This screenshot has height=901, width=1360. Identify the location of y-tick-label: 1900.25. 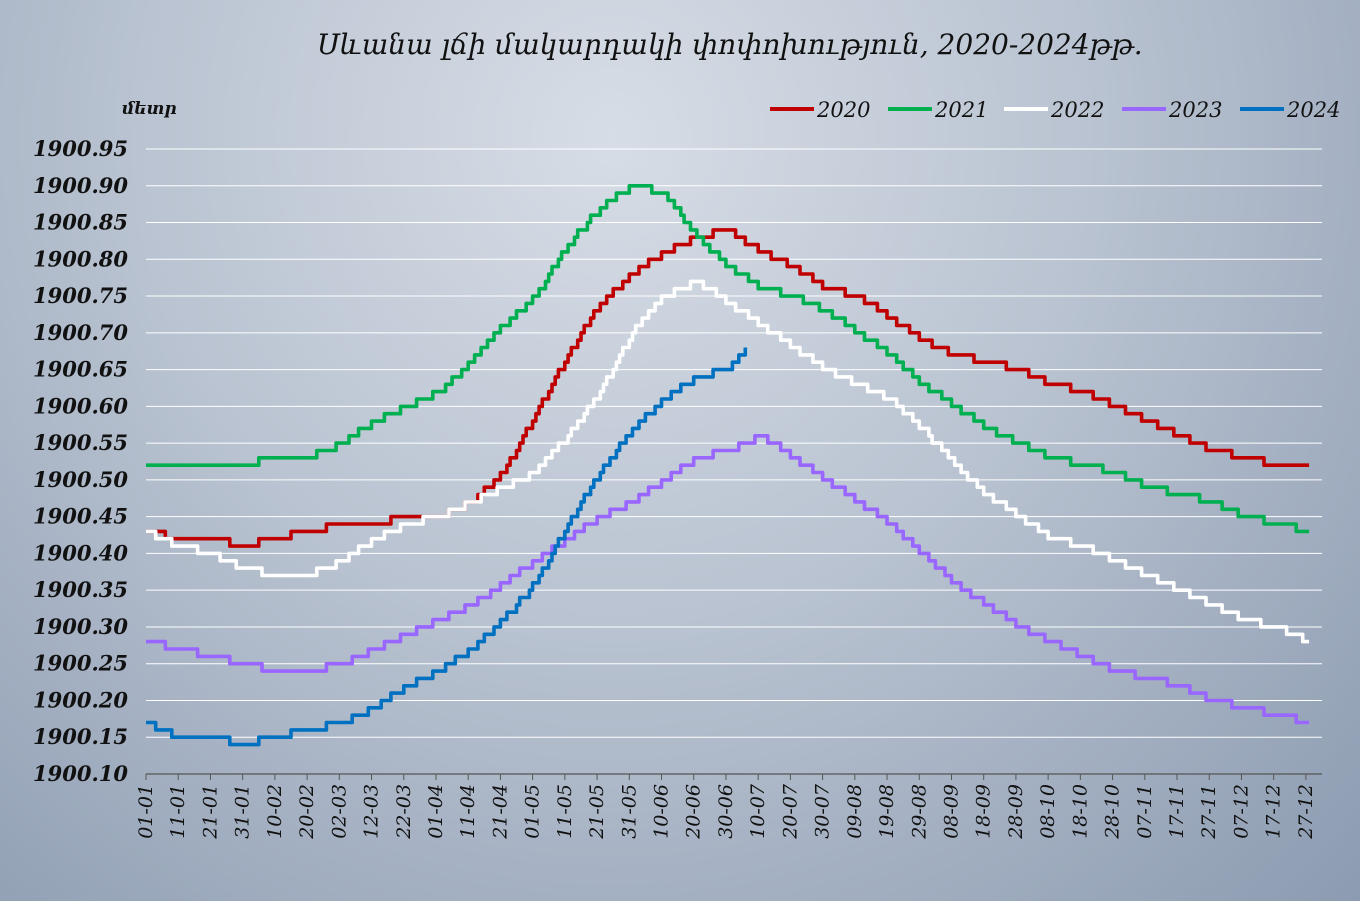
(80, 663).